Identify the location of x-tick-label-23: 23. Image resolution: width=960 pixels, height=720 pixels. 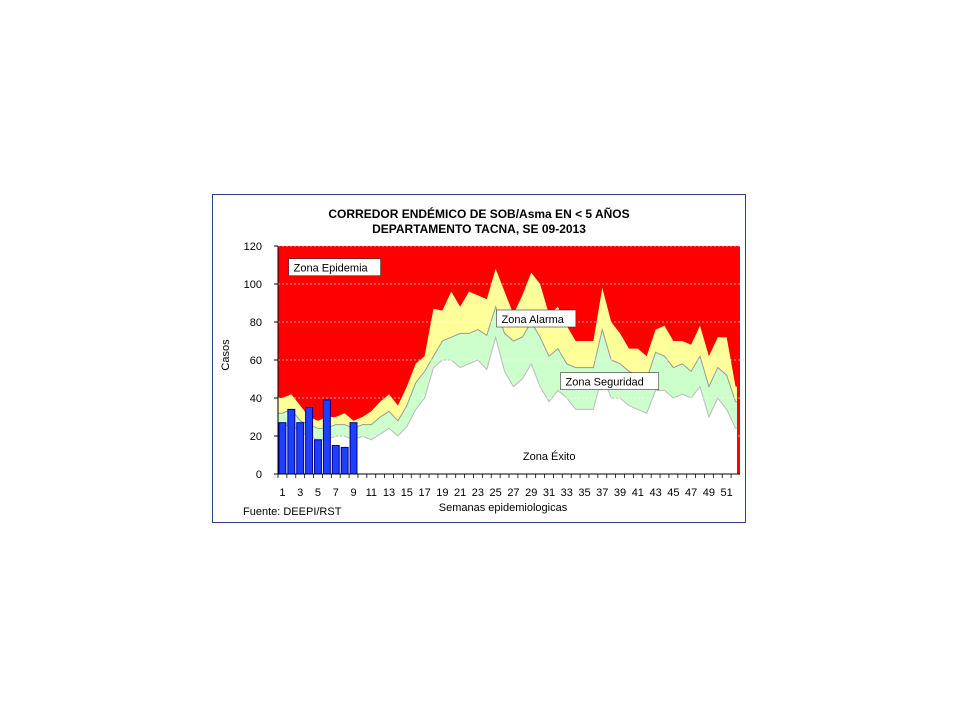
(478, 493).